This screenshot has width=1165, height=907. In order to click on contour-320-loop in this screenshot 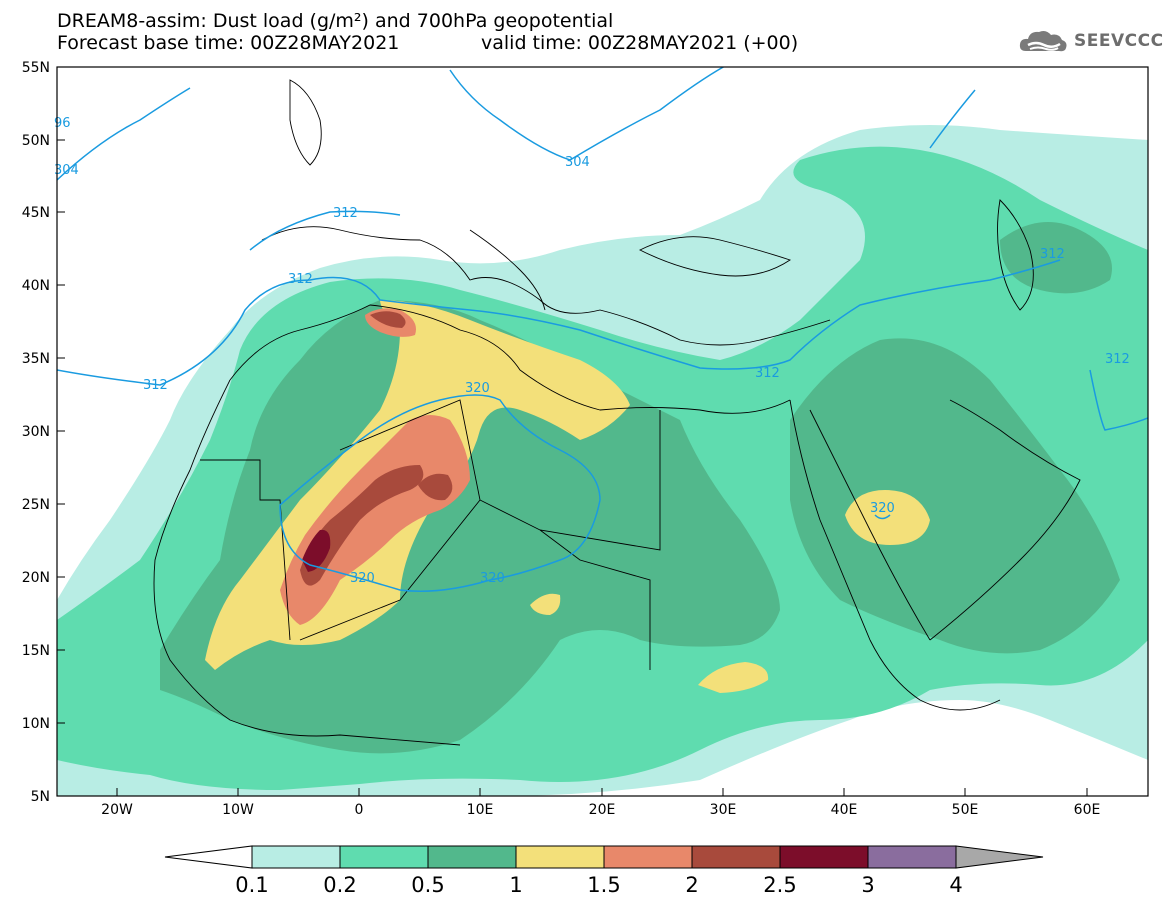, I will do `click(440, 493)`.